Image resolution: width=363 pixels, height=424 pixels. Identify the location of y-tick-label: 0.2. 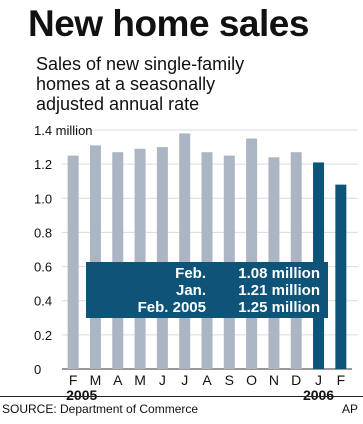
(43, 335).